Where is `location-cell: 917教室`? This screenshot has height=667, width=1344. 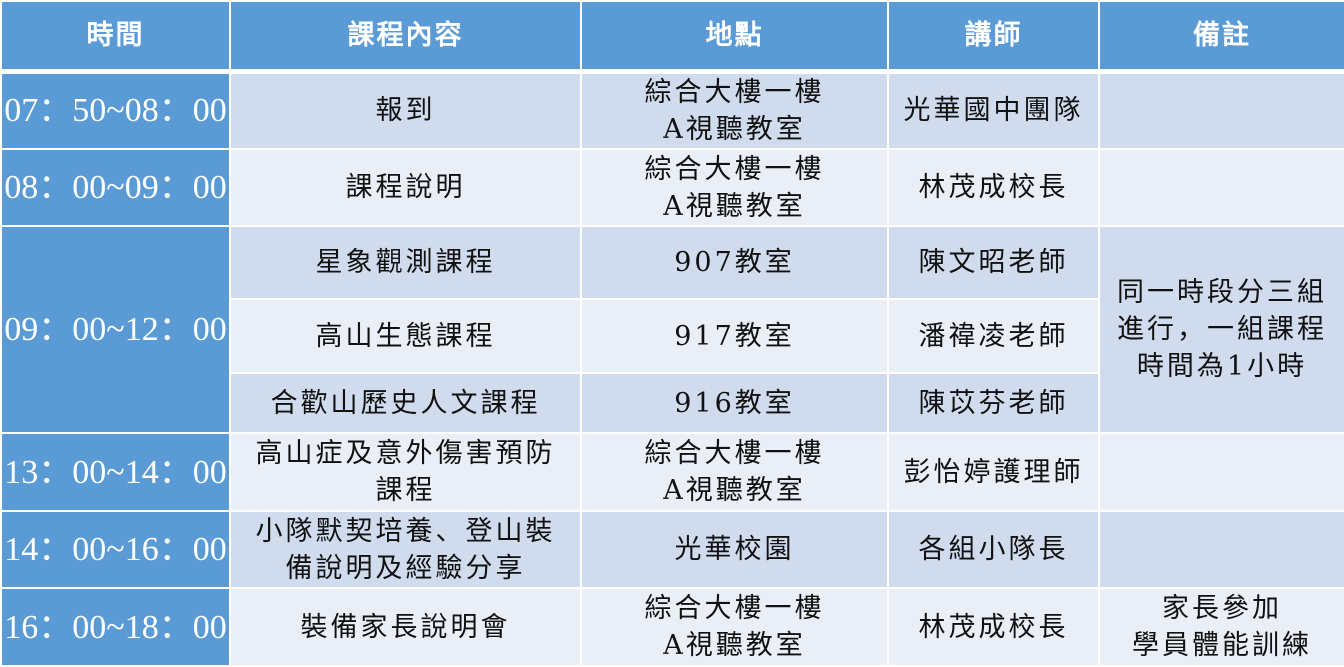
location-cell: 917教室 is located at coordinates (734, 336).